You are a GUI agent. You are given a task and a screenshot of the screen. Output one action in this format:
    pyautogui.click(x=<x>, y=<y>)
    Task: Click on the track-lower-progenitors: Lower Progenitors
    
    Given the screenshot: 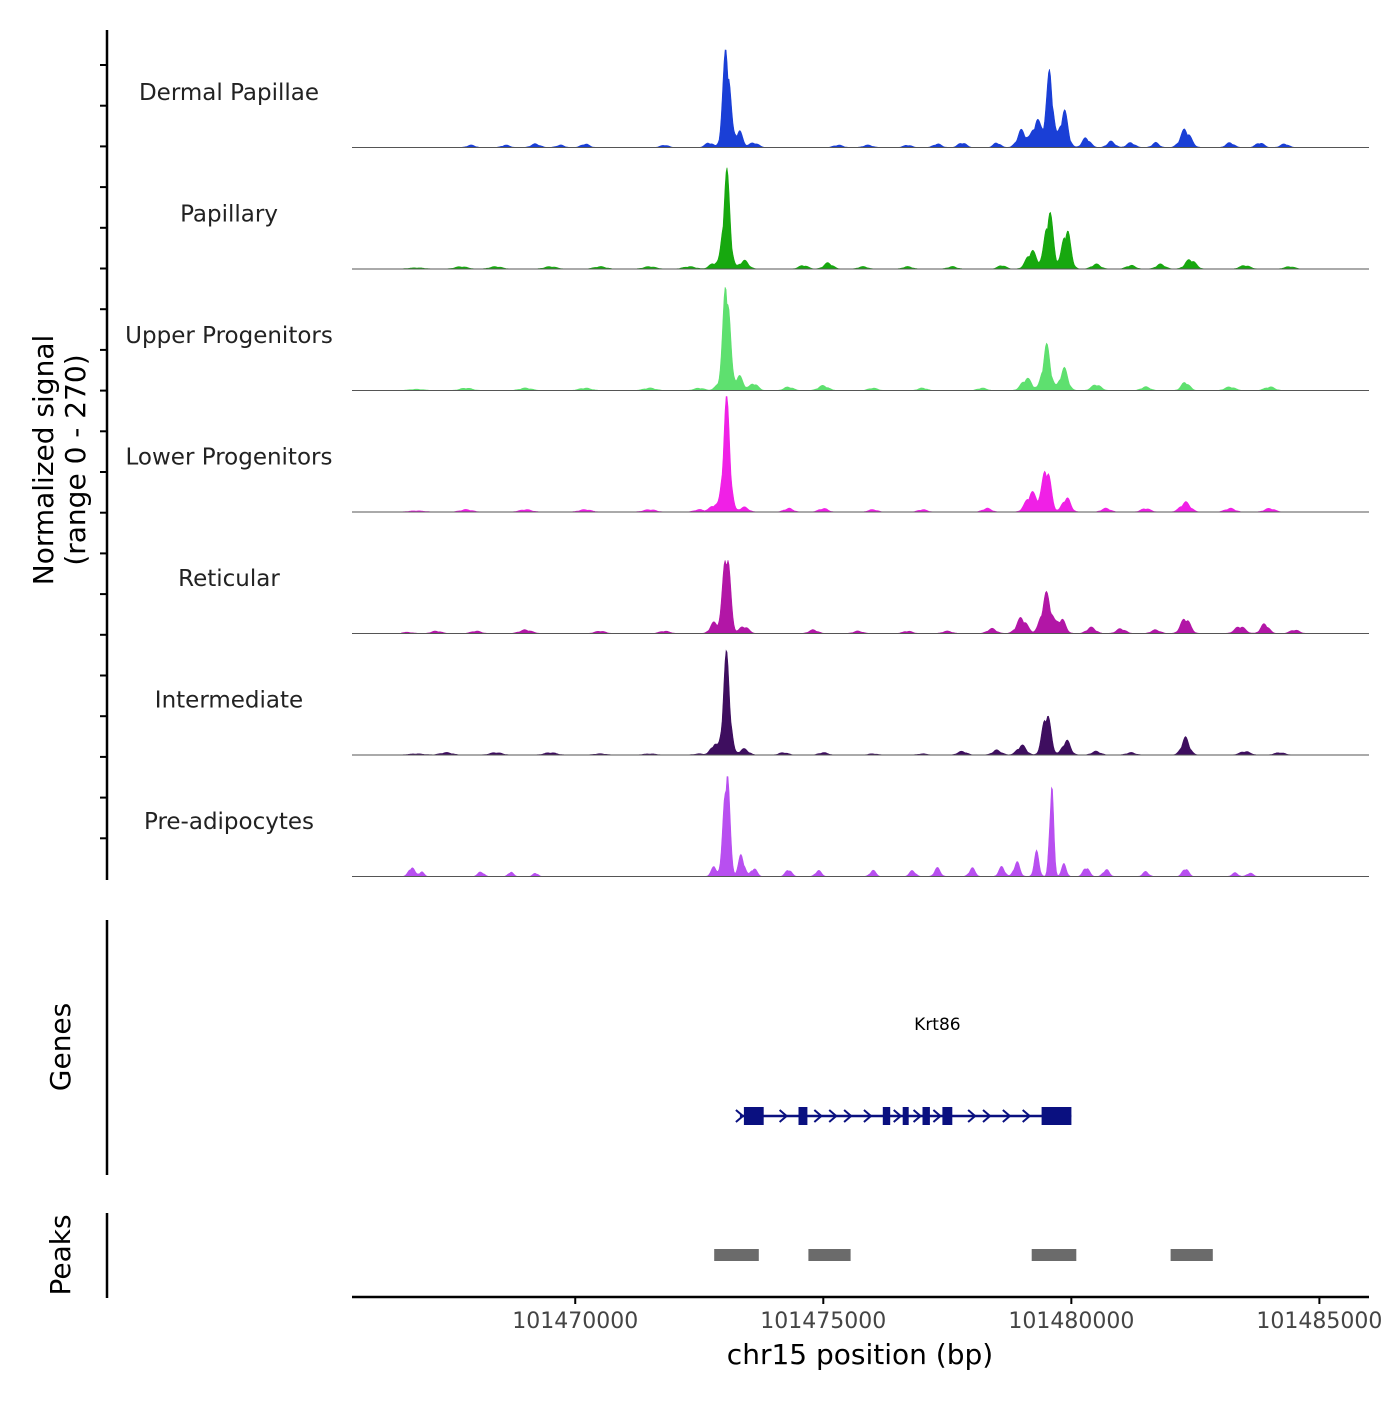 What is the action you would take?
    pyautogui.click(x=747, y=454)
    